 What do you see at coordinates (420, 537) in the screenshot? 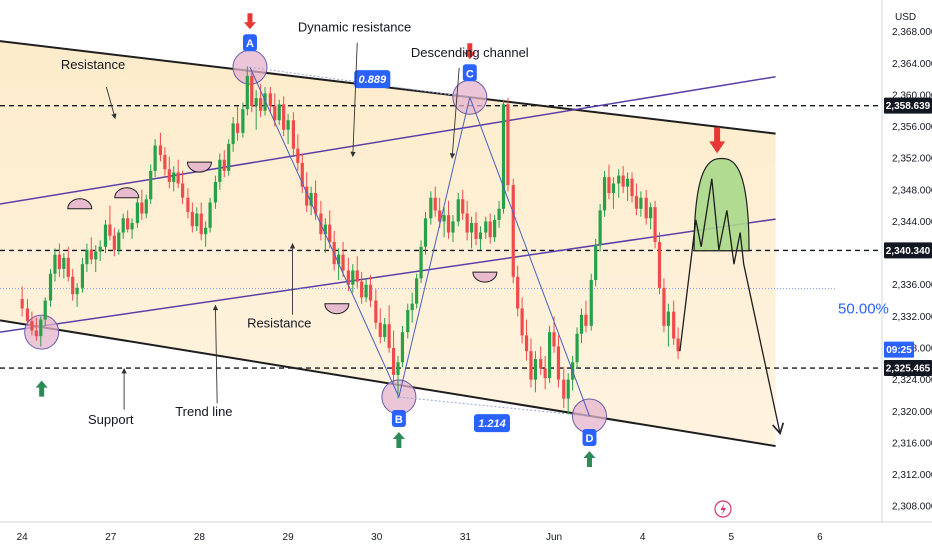
I see `time-ticks: 24 27 28 29 30 31 Jun 4 5 6` at bounding box center [420, 537].